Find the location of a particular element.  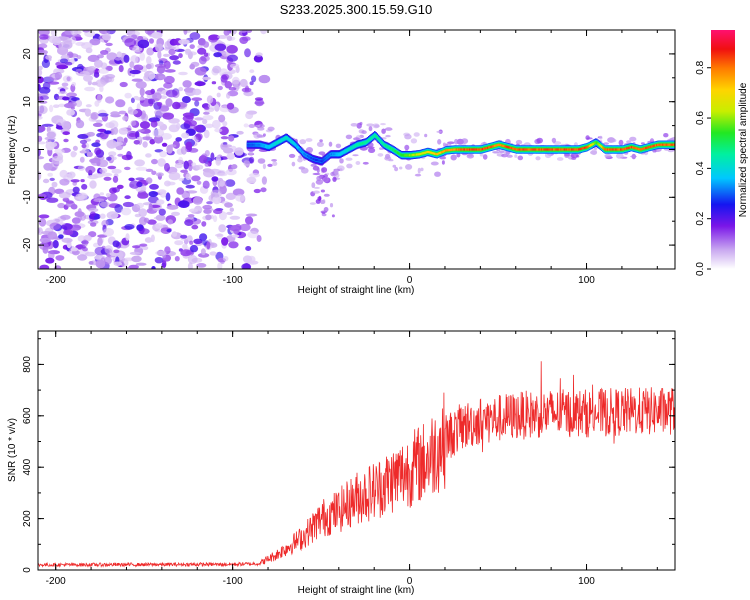

snr-y-tick-label: 600 is located at coordinates (27, 415).